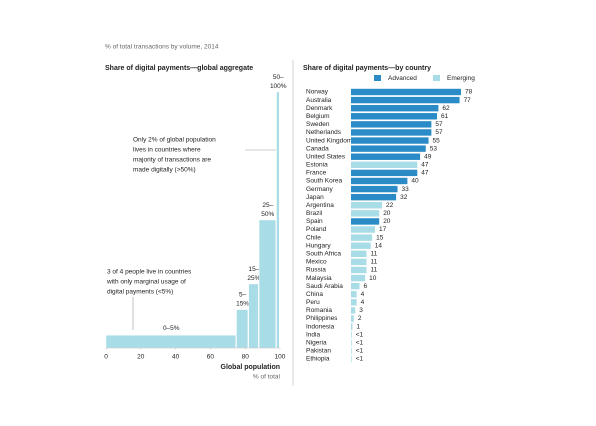  What do you see at coordinates (315, 197) in the screenshot?
I see `y-tick-label: Japan` at bounding box center [315, 197].